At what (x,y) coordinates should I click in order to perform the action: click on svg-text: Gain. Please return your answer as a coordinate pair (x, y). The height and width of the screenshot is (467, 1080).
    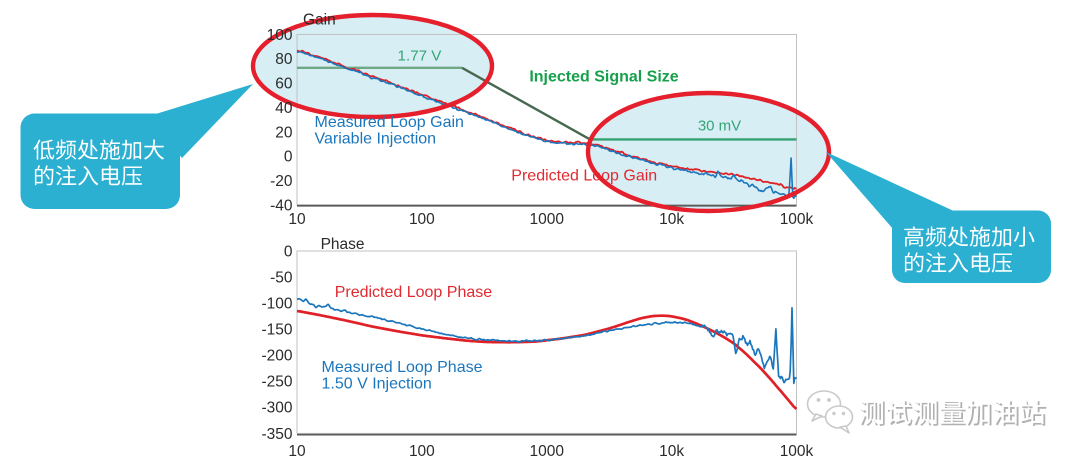
    Looking at the image, I should click on (319, 20).